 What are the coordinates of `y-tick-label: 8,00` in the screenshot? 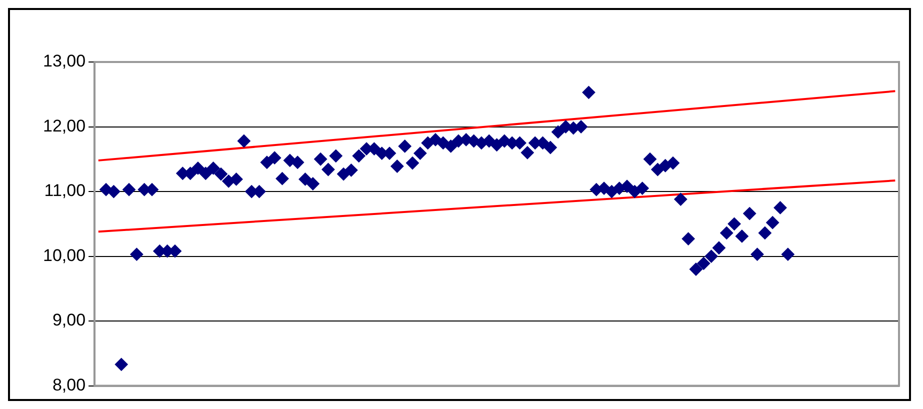 It's located at (69, 384).